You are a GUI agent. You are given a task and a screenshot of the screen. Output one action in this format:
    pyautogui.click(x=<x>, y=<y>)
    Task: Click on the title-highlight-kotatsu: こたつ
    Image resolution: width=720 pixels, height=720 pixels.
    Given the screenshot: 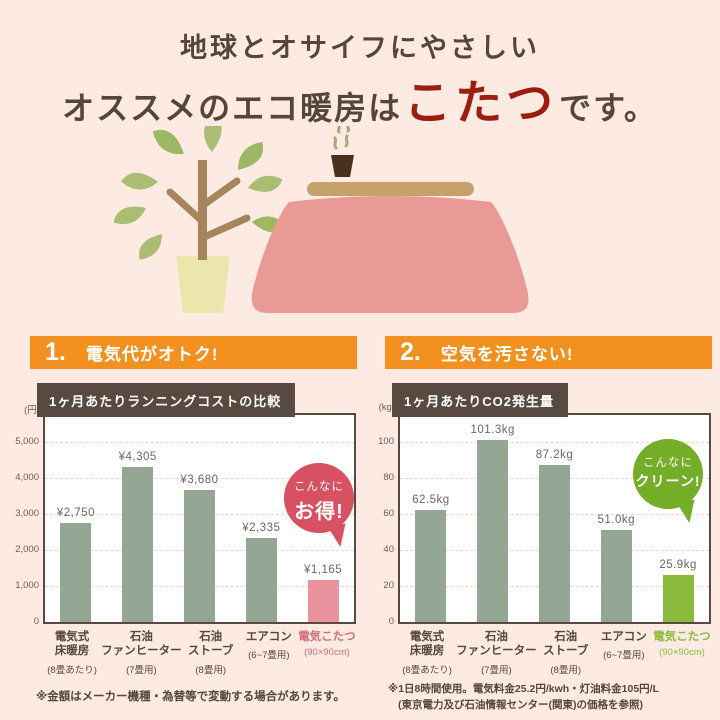 What is the action you would take?
    pyautogui.click(x=481, y=103)
    